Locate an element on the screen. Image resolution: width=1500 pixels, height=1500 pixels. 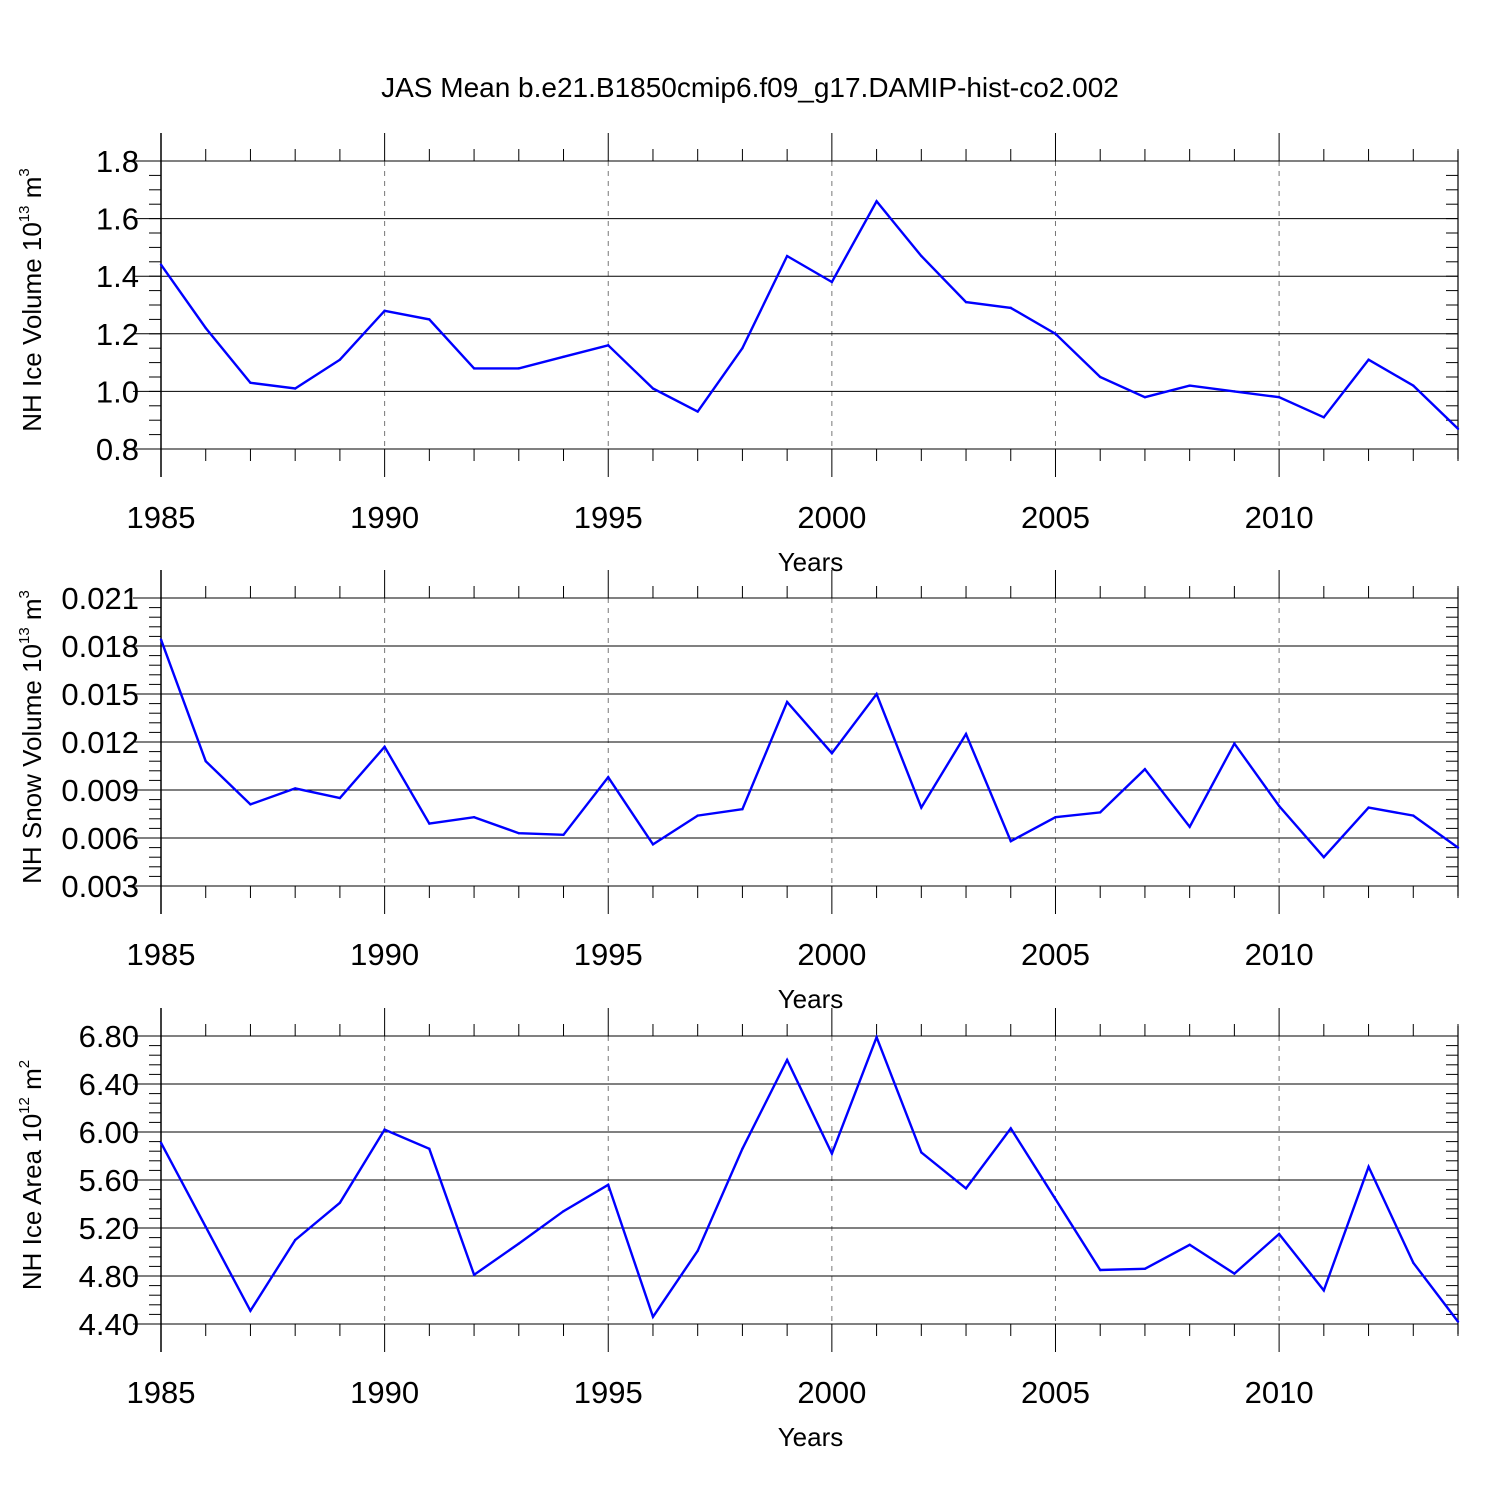
y-axis-label-group: NH Ice Area 1012 m2 is located at coordinates (31, 1175).